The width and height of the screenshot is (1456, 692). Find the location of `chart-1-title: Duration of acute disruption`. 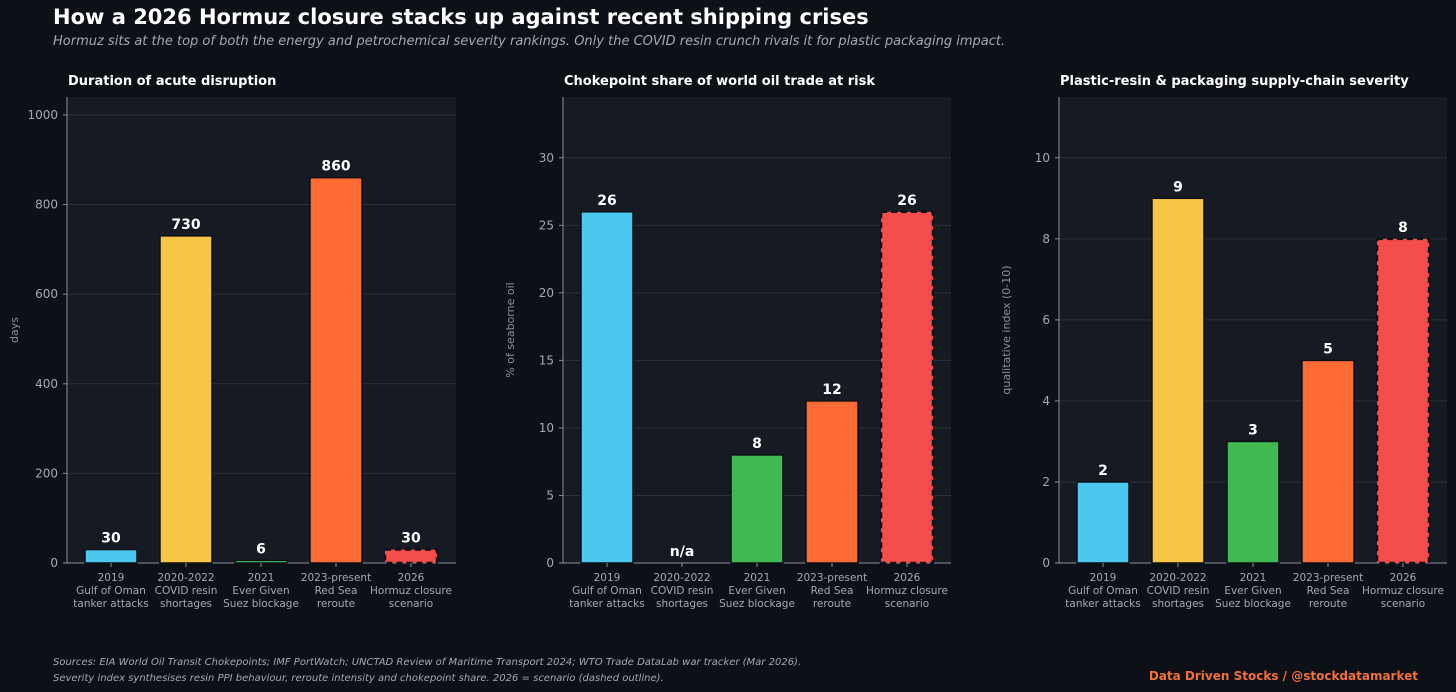

chart-1-title: Duration of acute disruption is located at coordinates (172, 81).